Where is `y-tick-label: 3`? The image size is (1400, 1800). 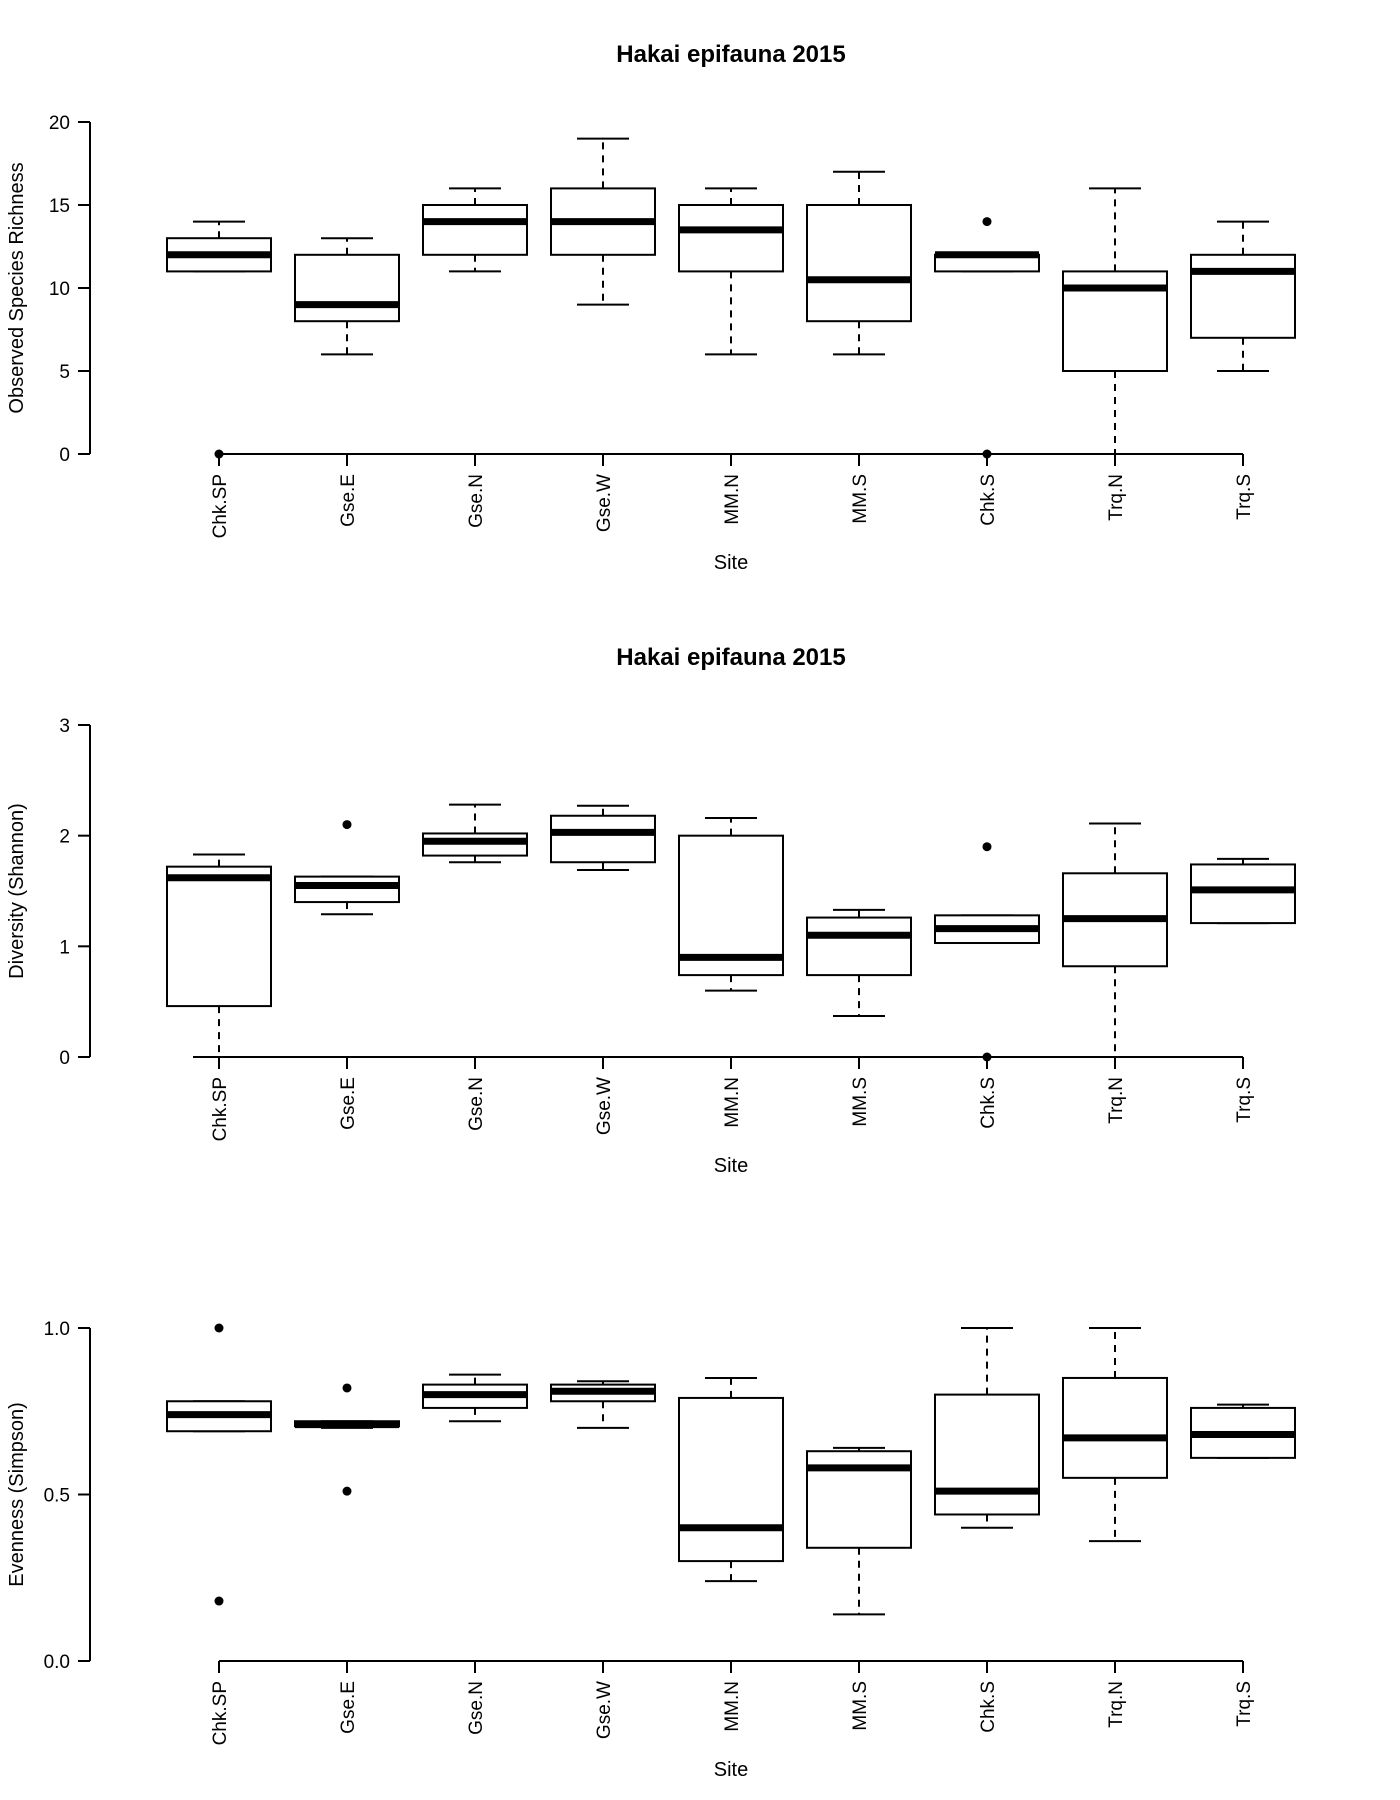
y-tick-label: 3 is located at coordinates (64, 726).